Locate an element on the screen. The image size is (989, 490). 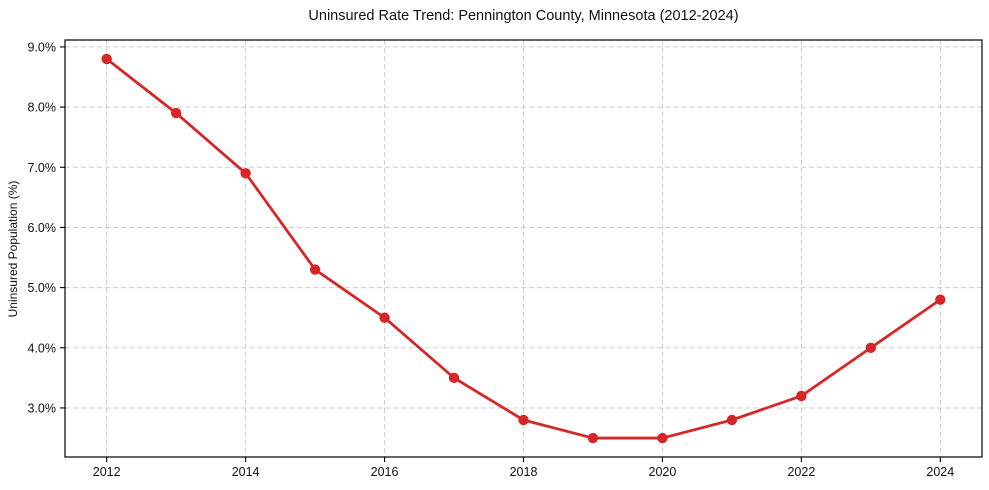
y-tick-label: 3.0% is located at coordinates (42, 408).